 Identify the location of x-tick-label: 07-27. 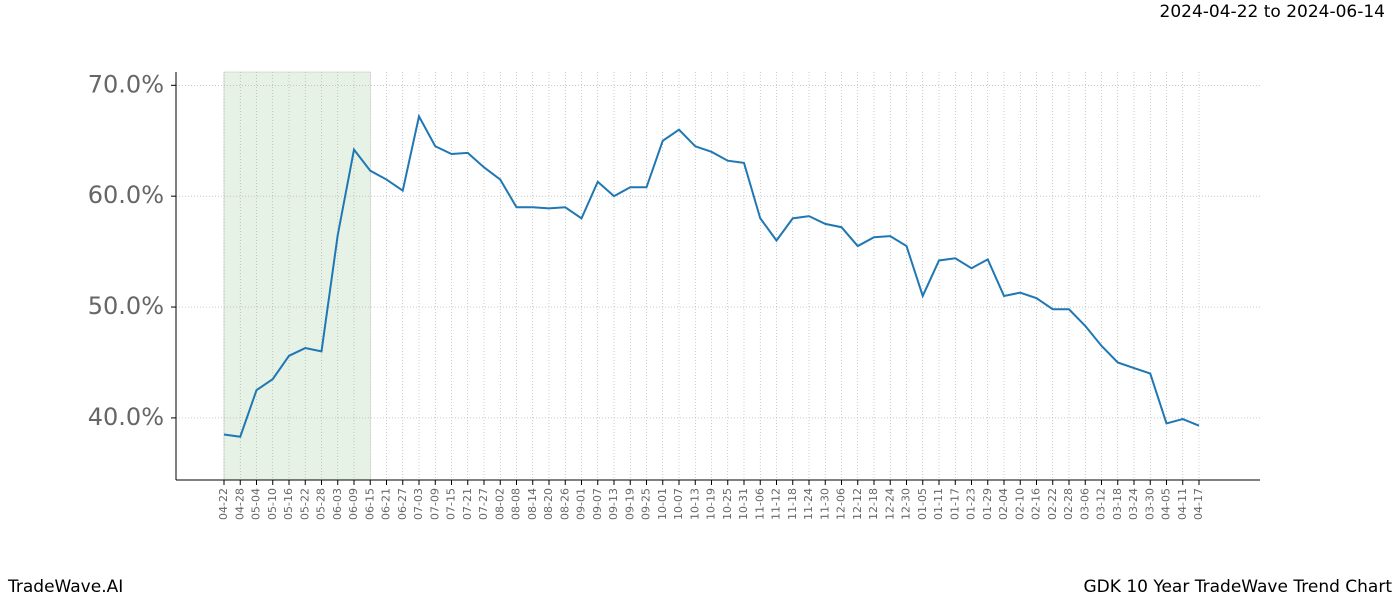
(483, 504).